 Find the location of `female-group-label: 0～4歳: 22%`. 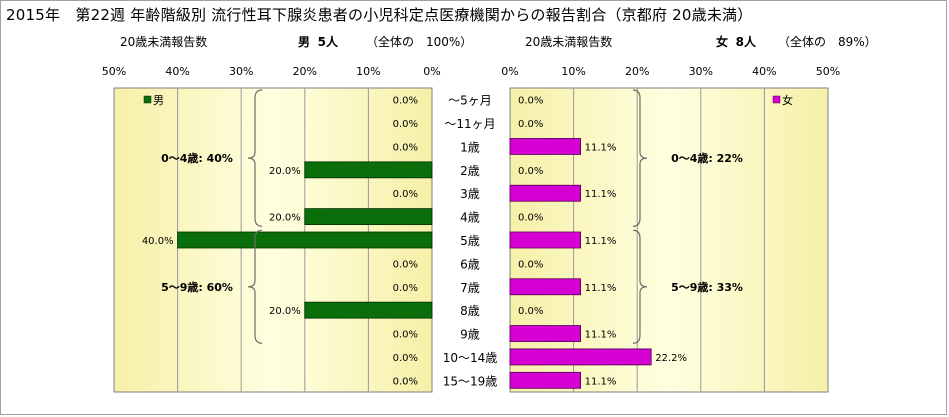

female-group-label: 0～4歳: 22% is located at coordinates (707, 158).